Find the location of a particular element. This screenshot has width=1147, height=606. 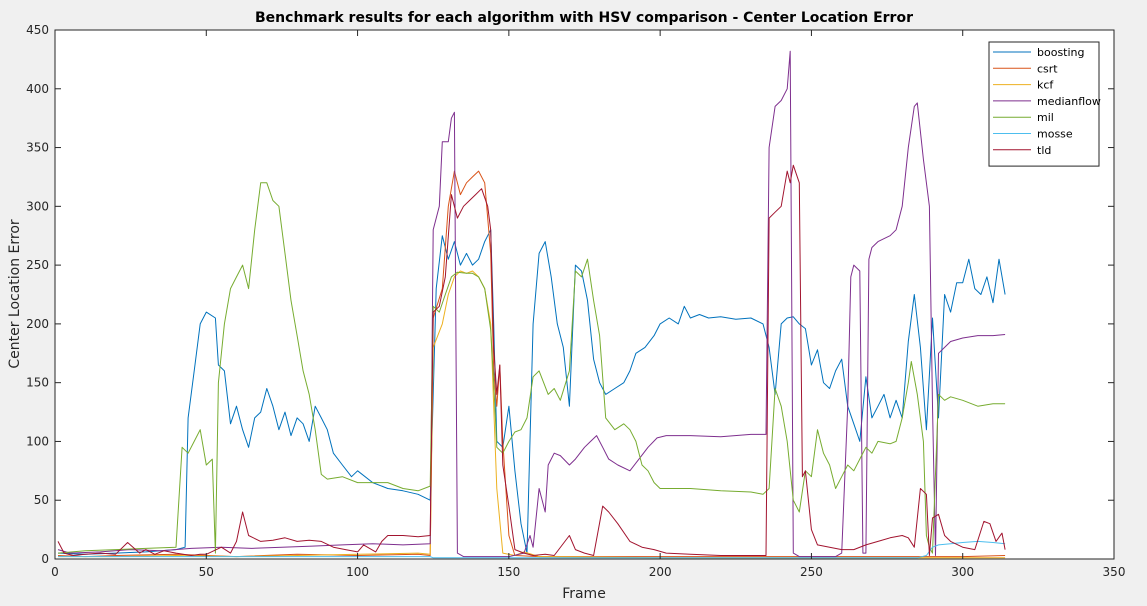

y-tick-label: 300 is located at coordinates (37, 206).